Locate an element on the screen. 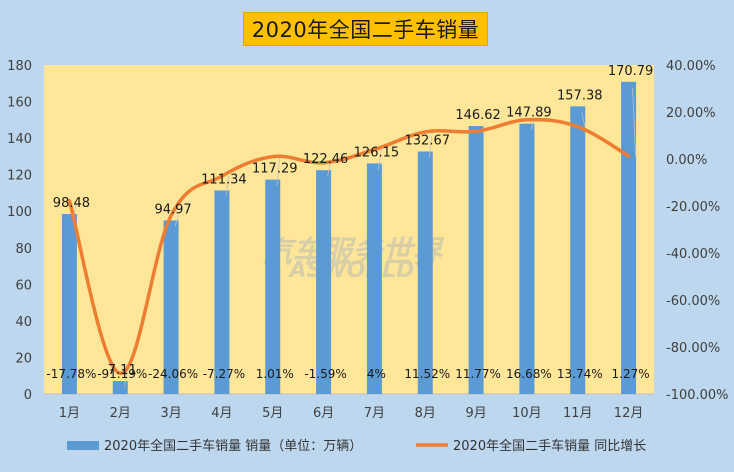 The height and width of the screenshot is (472, 734). y-right-tick-label: -100.00% is located at coordinates (697, 395).